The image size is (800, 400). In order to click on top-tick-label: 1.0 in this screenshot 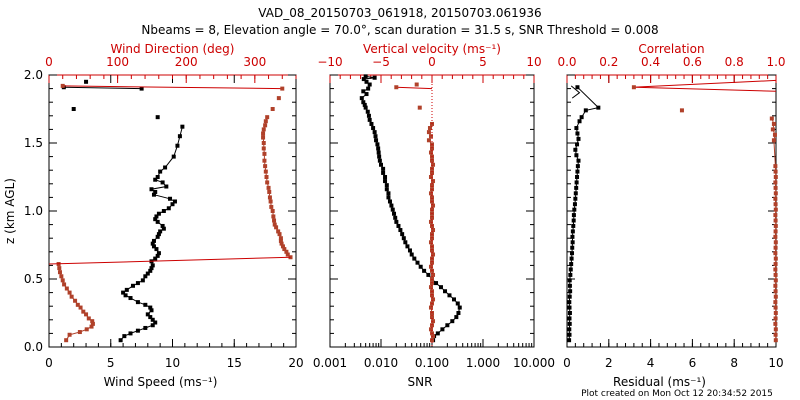, I will do `click(775, 62)`.